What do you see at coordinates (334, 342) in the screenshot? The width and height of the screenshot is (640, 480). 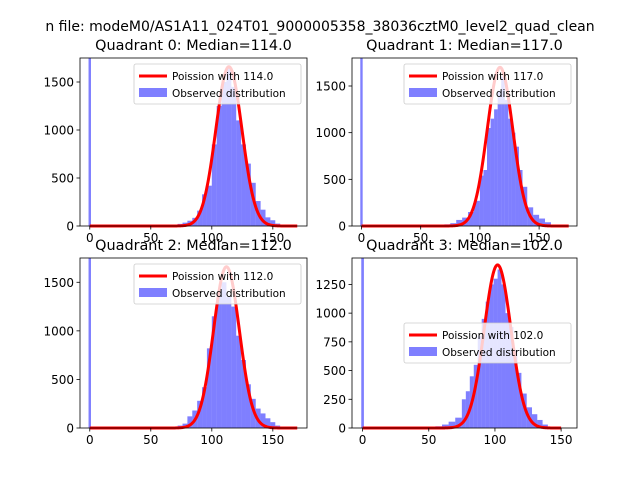 I see `y-tick-label: 750` at bounding box center [334, 342].